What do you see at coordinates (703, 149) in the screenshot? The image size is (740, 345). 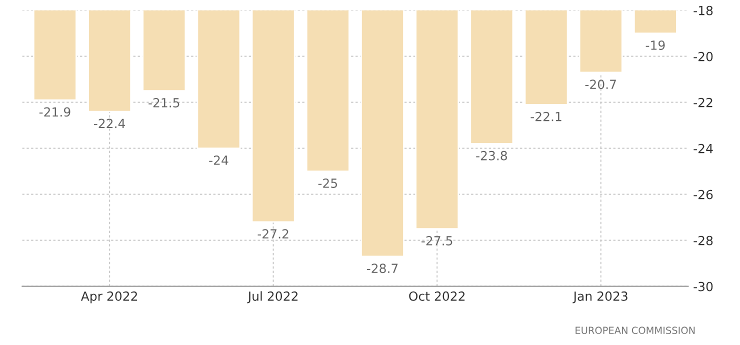 I see `y-tick-label: -24` at bounding box center [703, 149].